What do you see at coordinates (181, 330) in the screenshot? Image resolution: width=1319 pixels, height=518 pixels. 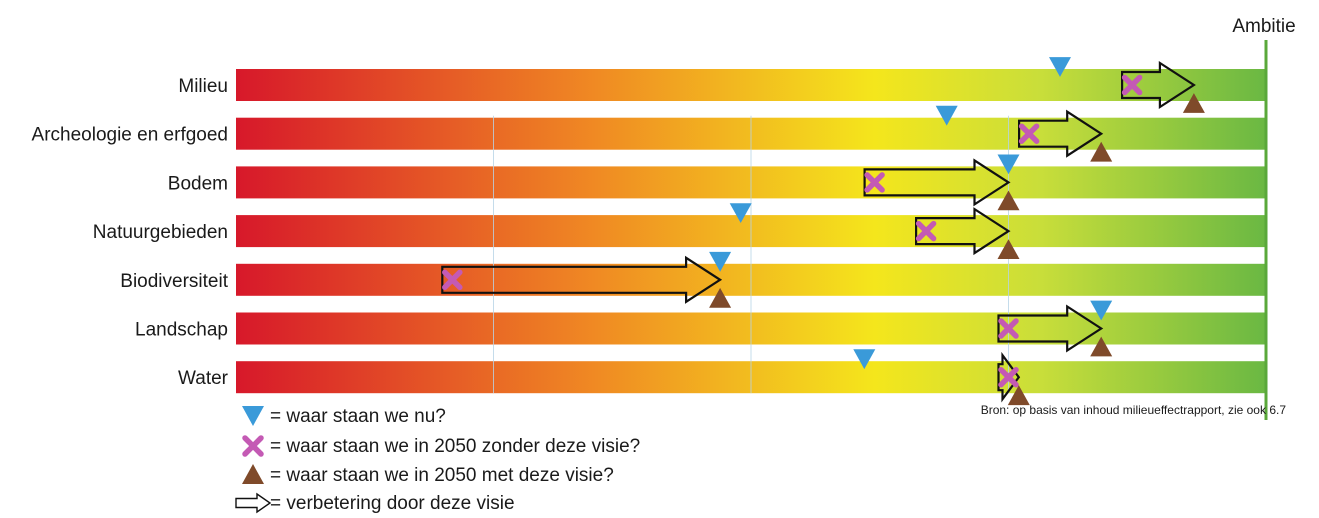 I see `category-label: Landschap` at bounding box center [181, 330].